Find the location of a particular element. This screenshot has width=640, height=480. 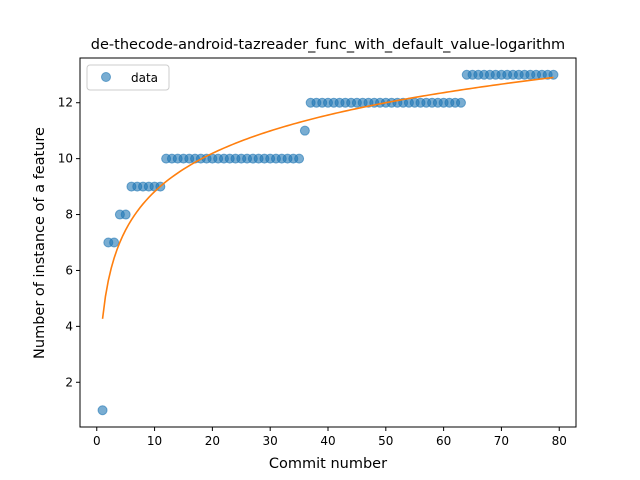

legend-box is located at coordinates (128, 77).